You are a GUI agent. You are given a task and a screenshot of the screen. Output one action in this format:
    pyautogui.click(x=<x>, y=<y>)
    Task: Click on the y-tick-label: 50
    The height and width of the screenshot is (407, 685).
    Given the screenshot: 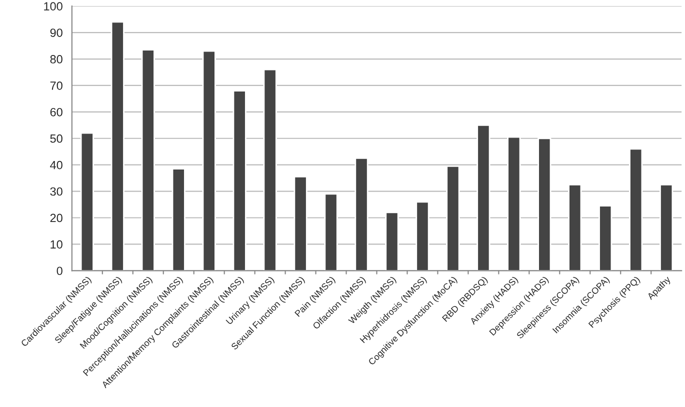 What is the action you would take?
    pyautogui.click(x=56, y=138)
    